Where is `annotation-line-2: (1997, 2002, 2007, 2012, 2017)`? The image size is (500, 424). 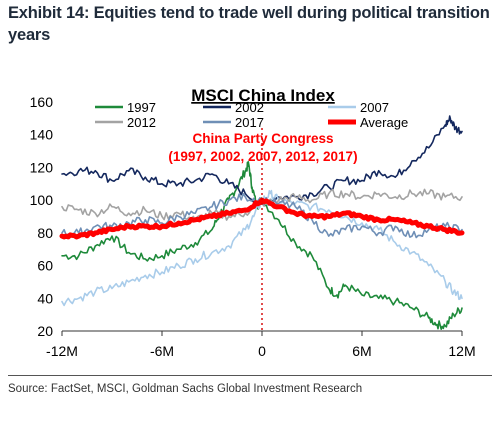
annotation-line-2: (1997, 2002, 2007, 2012, 2017) is located at coordinates (262, 156).